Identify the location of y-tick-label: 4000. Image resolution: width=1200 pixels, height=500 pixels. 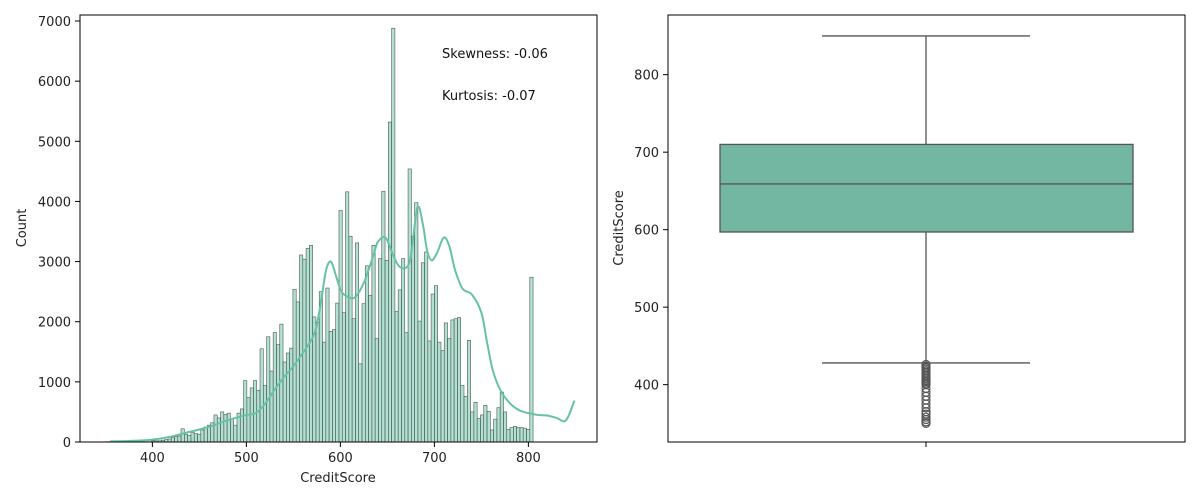
(54, 202).